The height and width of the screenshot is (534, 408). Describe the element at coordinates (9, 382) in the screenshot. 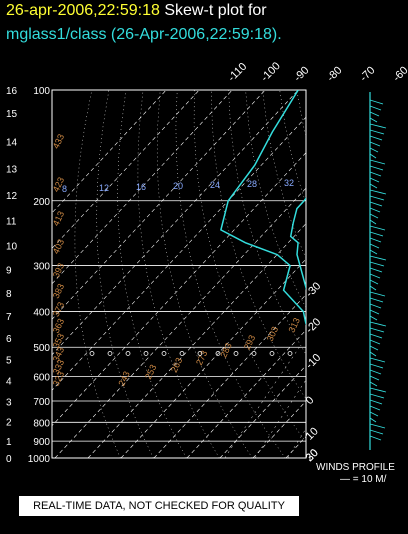

I see `height-tick-4: 4` at that location.